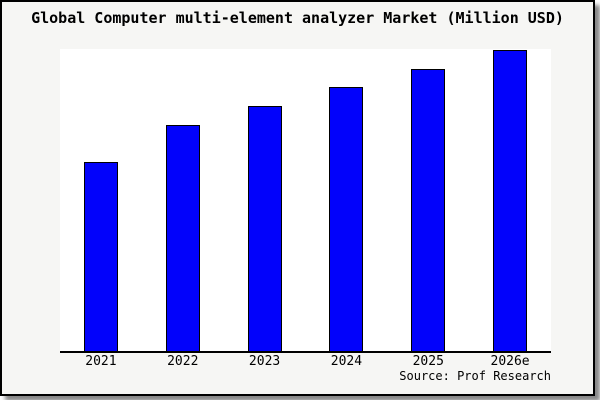 The image size is (600, 400). I want to click on x-tick-label-2022: 2022, so click(183, 361).